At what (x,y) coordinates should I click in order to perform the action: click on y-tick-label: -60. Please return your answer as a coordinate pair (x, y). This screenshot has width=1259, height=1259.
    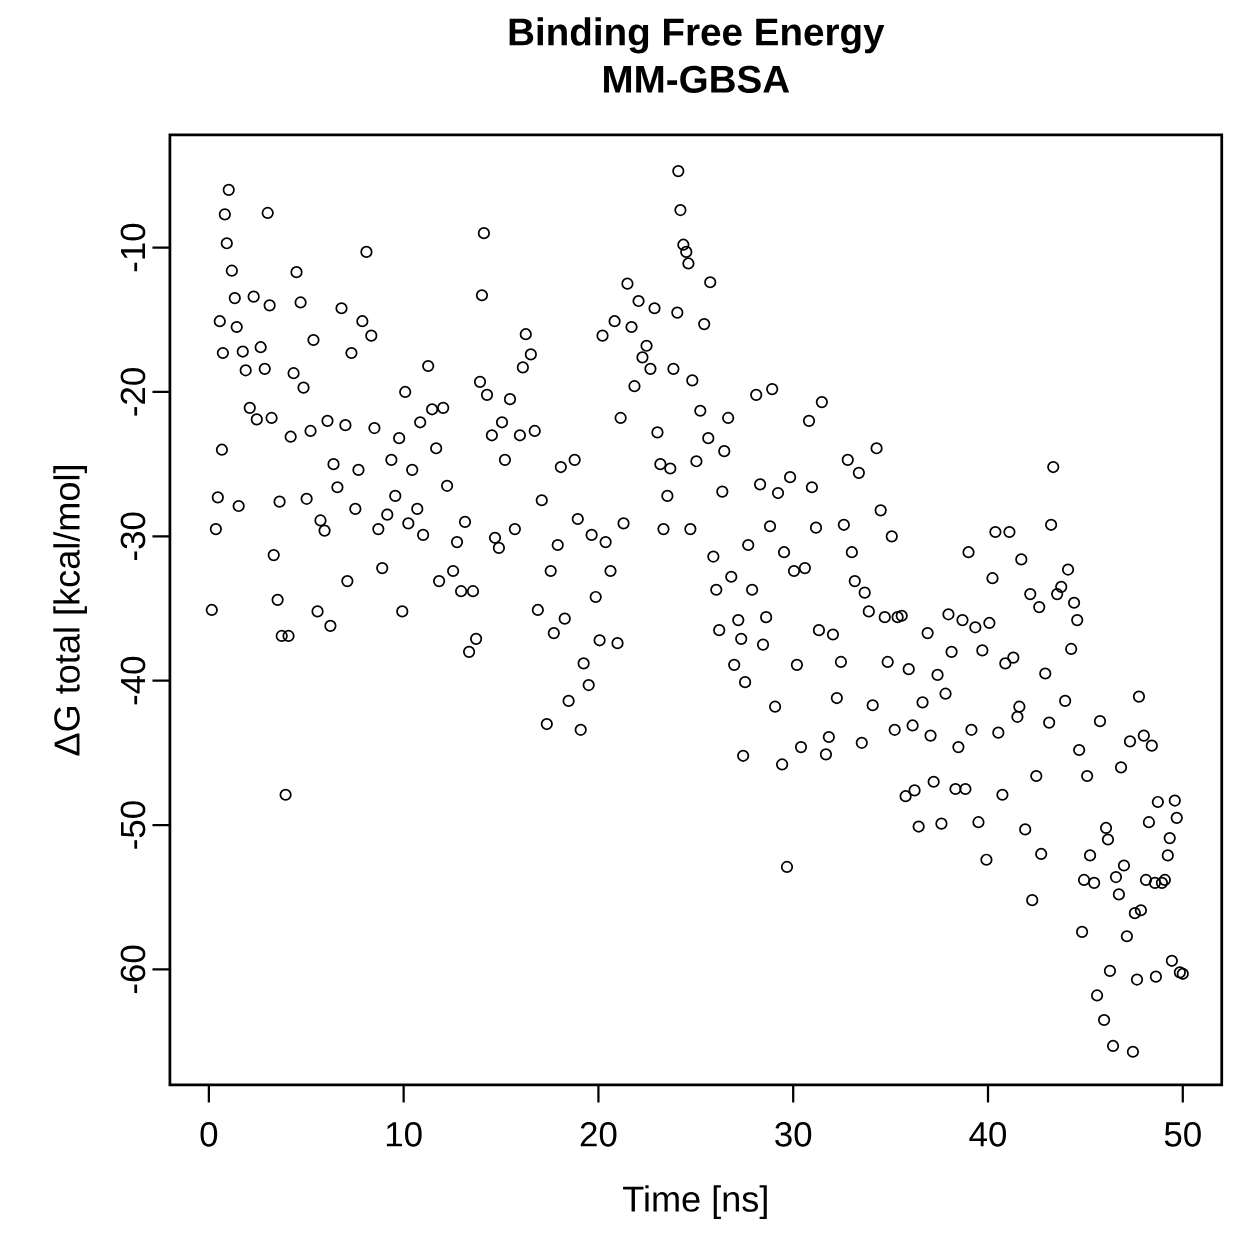
    Looking at the image, I should click on (133, 969).